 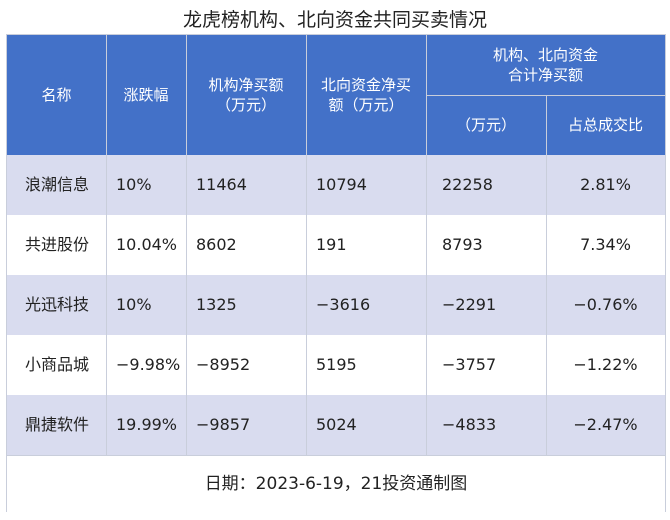 I want to click on cell-inst-net: 8602, so click(x=216, y=244).